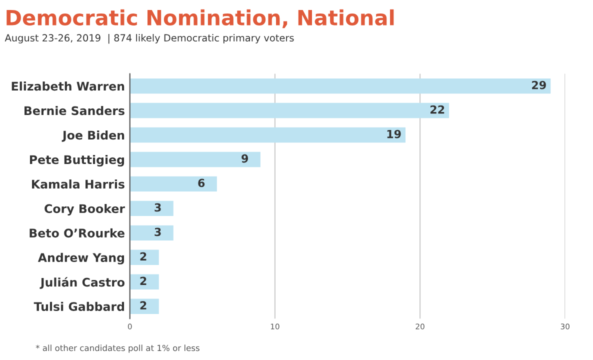 This screenshot has width=593, height=360. What do you see at coordinates (81, 258) in the screenshot?
I see `y-tick-label: Andrew Yang` at bounding box center [81, 258].